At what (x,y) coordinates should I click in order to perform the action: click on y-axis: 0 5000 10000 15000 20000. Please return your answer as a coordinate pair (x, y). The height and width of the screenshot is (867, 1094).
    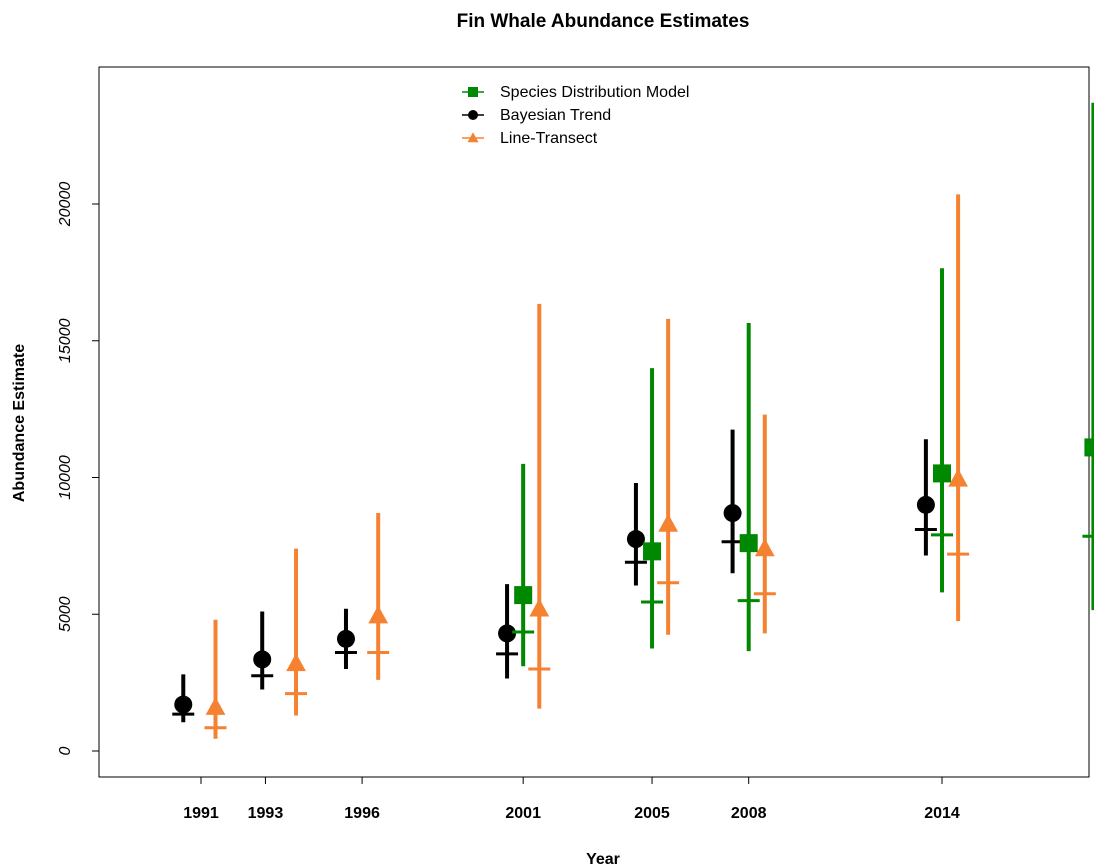
    Looking at the image, I should click on (78, 468).